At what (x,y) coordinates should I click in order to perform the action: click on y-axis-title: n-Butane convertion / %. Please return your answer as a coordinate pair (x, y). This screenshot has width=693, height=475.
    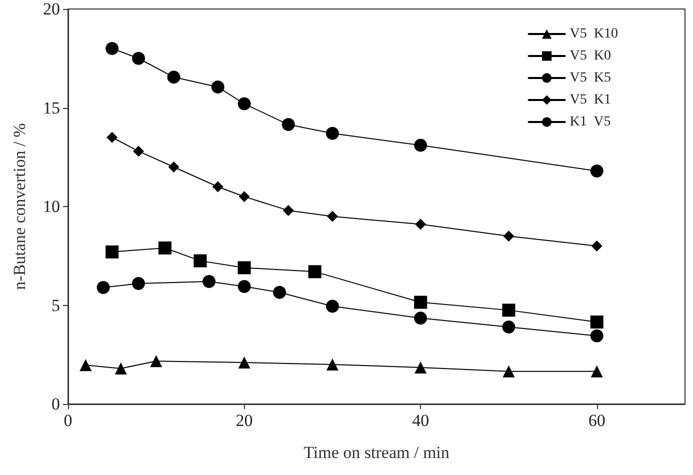
    Looking at the image, I should click on (19, 206).